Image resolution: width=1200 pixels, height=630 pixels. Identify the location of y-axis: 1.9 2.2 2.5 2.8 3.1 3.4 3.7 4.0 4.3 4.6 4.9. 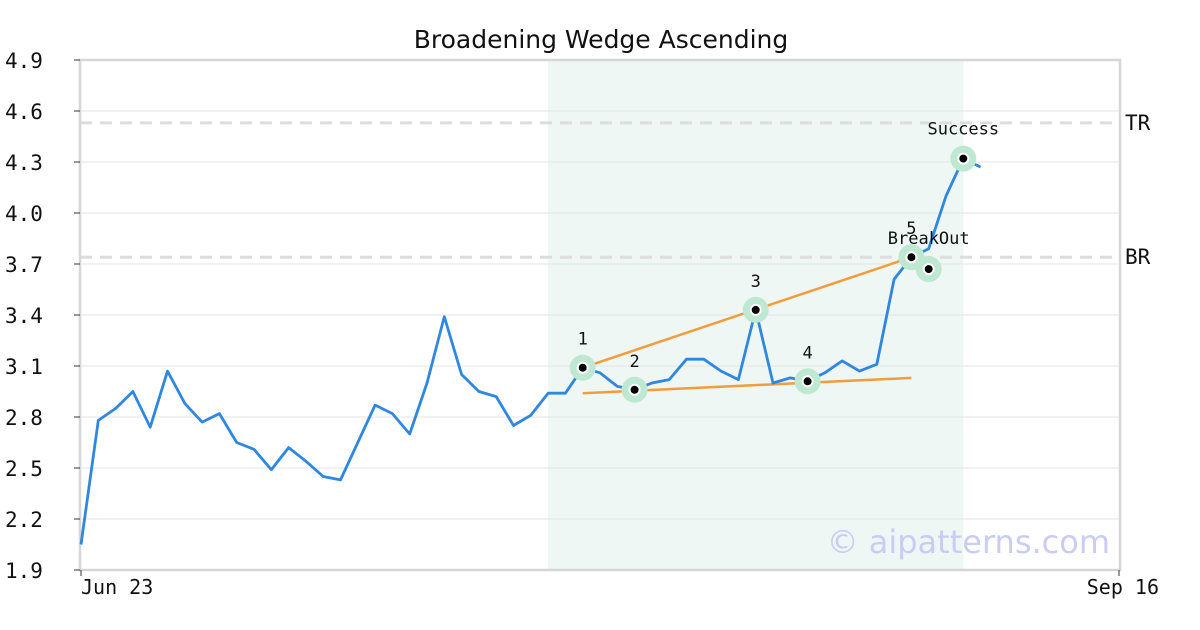
(42, 316).